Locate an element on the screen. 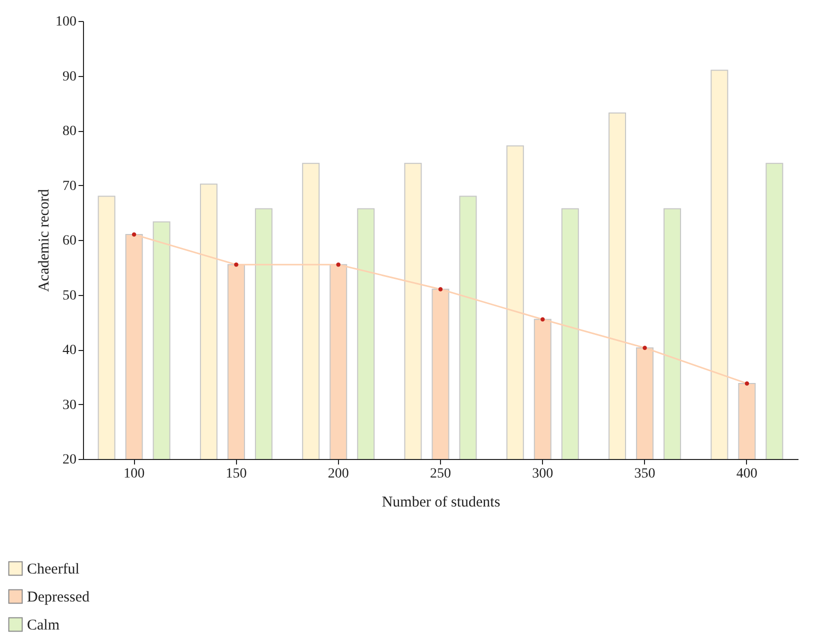 The image size is (819, 641). y-tick-label: 40 is located at coordinates (69, 350).